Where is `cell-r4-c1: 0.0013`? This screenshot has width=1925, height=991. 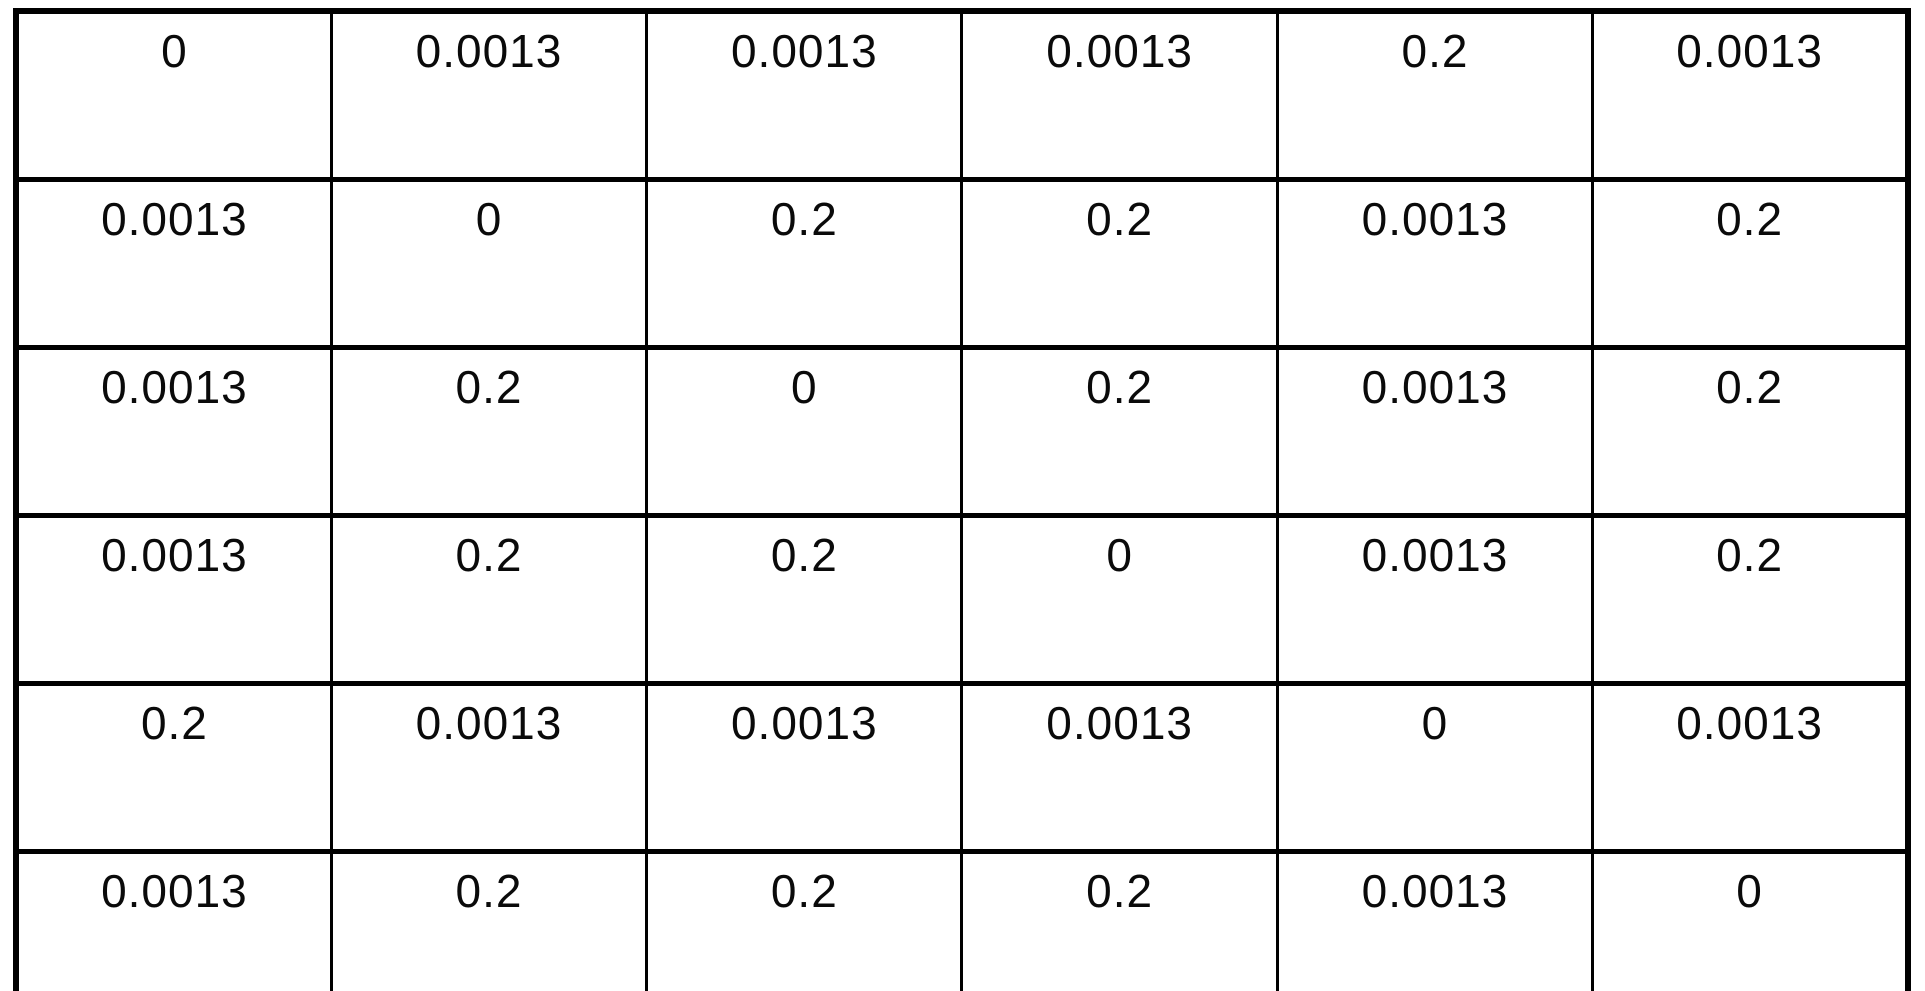
cell-r4-c1: 0.0013 is located at coordinates (173, 599).